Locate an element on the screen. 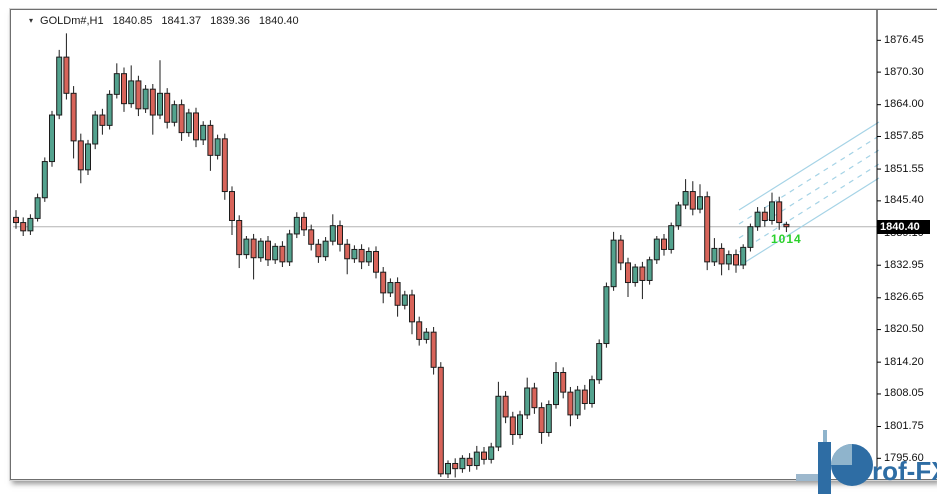  proffx-logo-icon: rof-FX is located at coordinates (866, 462).